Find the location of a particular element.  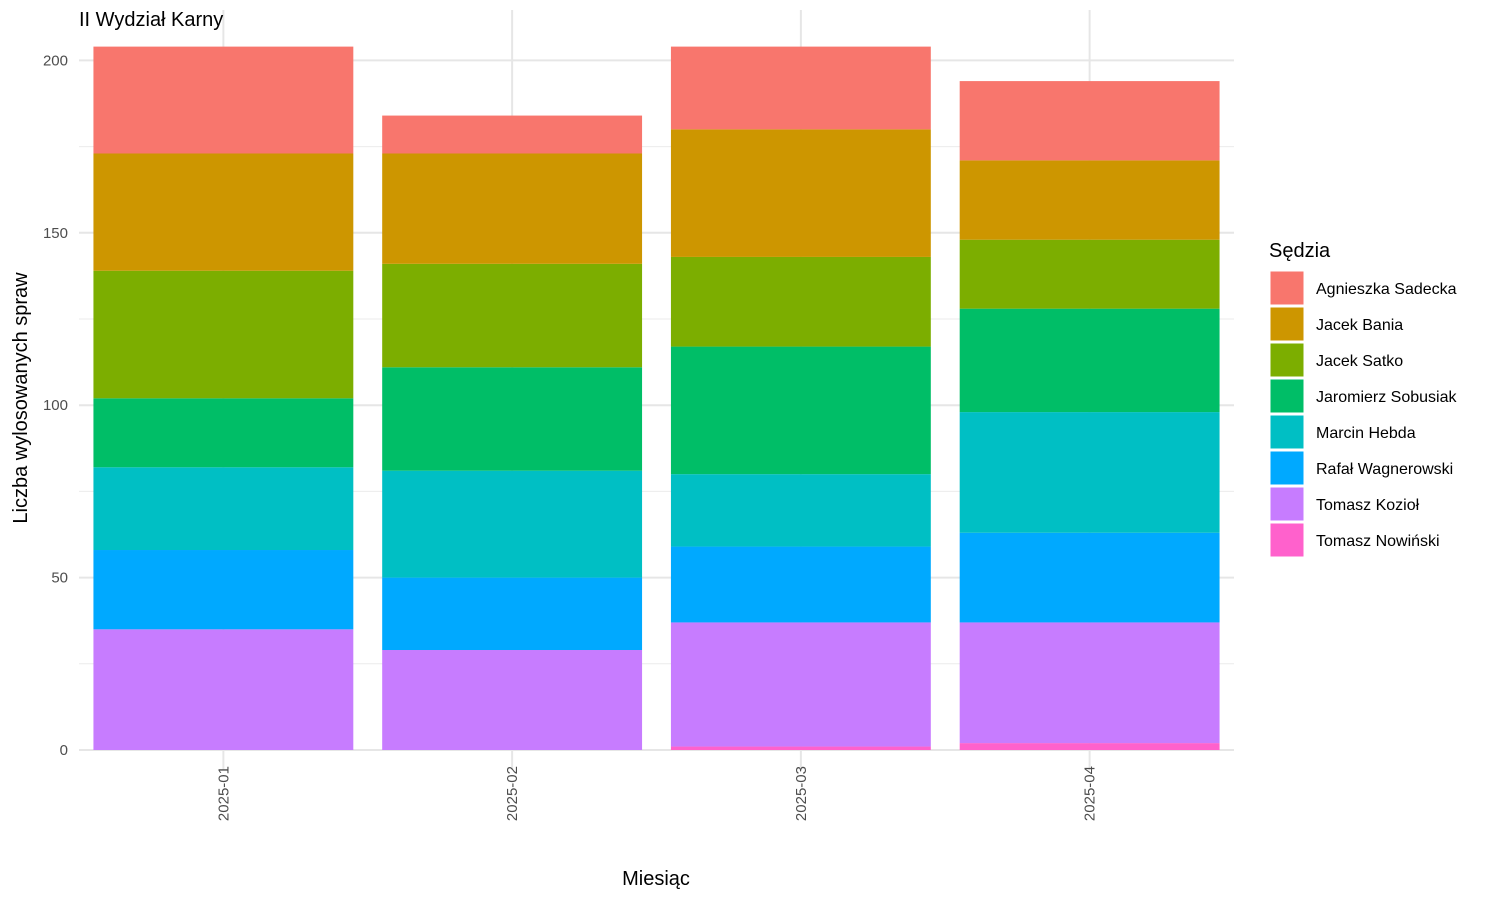

legend-label: Rafał Wagnerowski is located at coordinates (1384, 469).